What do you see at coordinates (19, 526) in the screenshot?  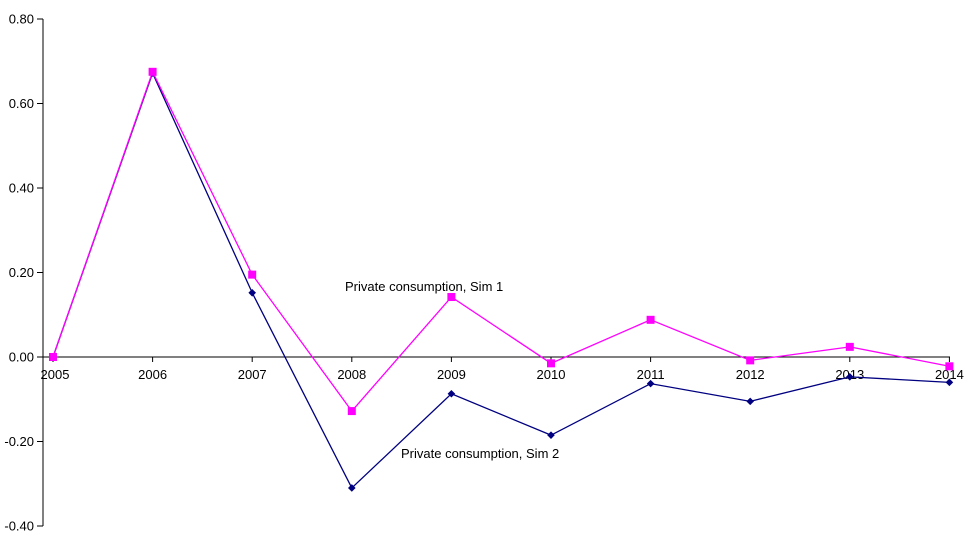 I see `y-tick-label: -0.40` at bounding box center [19, 526].